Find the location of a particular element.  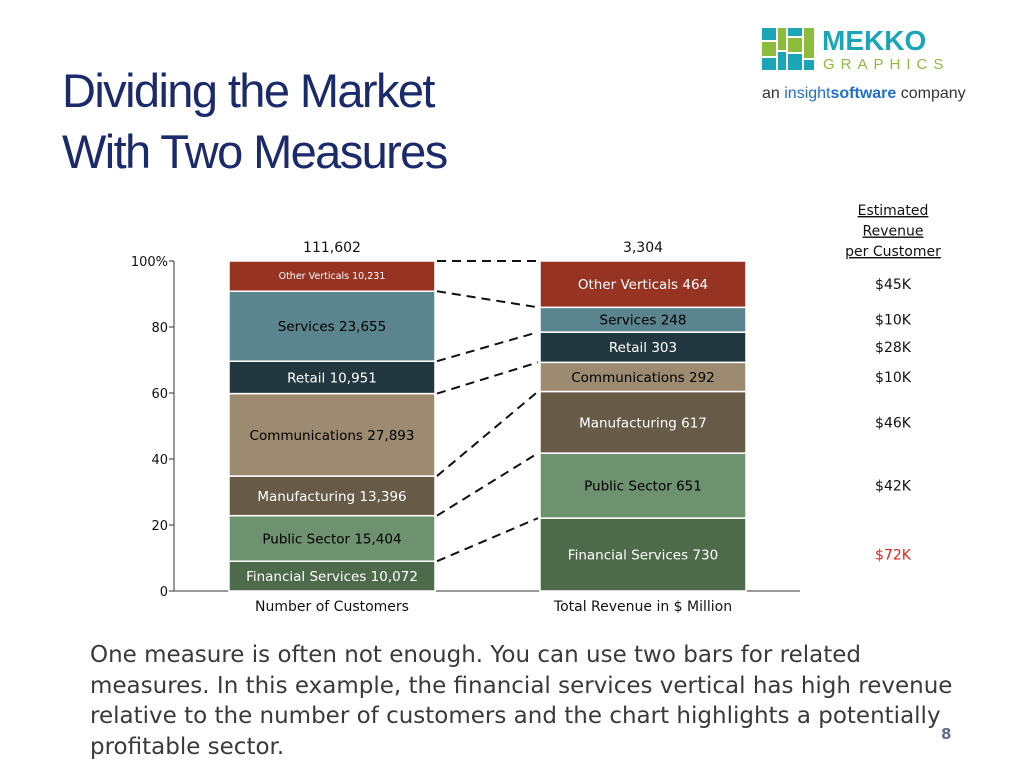

page-number: 8 is located at coordinates (946, 734).